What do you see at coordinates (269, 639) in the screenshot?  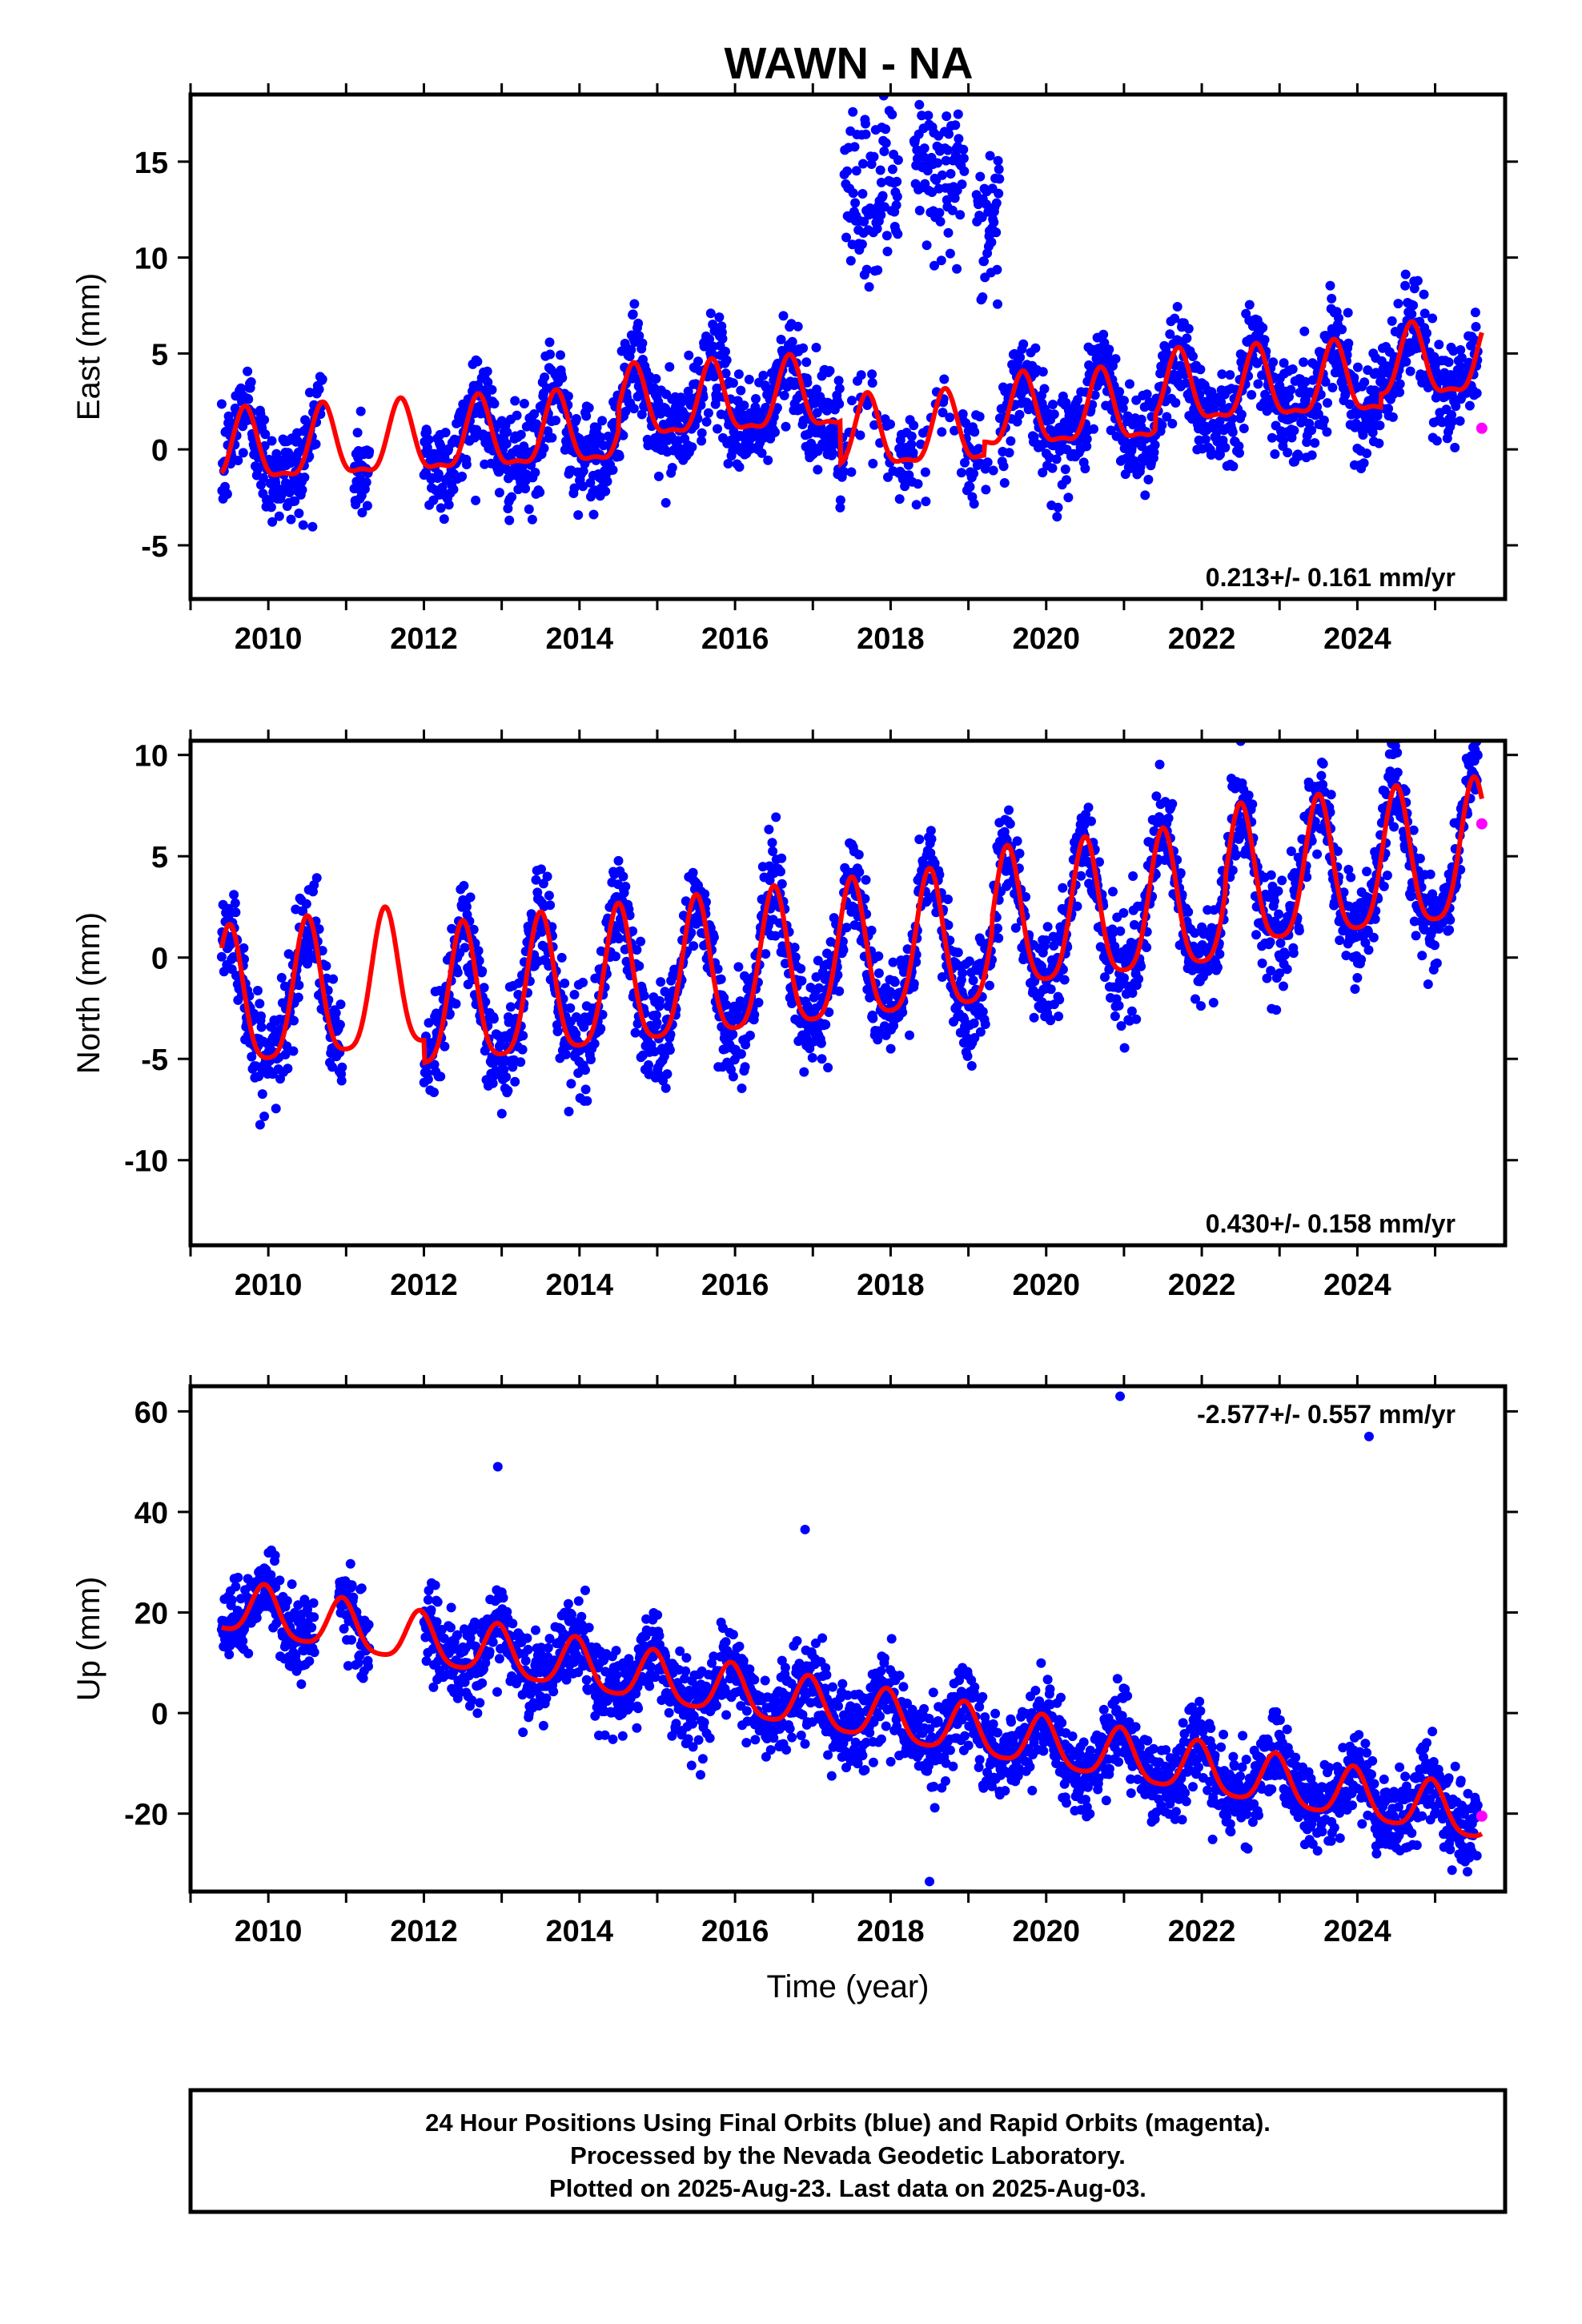 I see `x-tick-label: 2010` at bounding box center [269, 639].